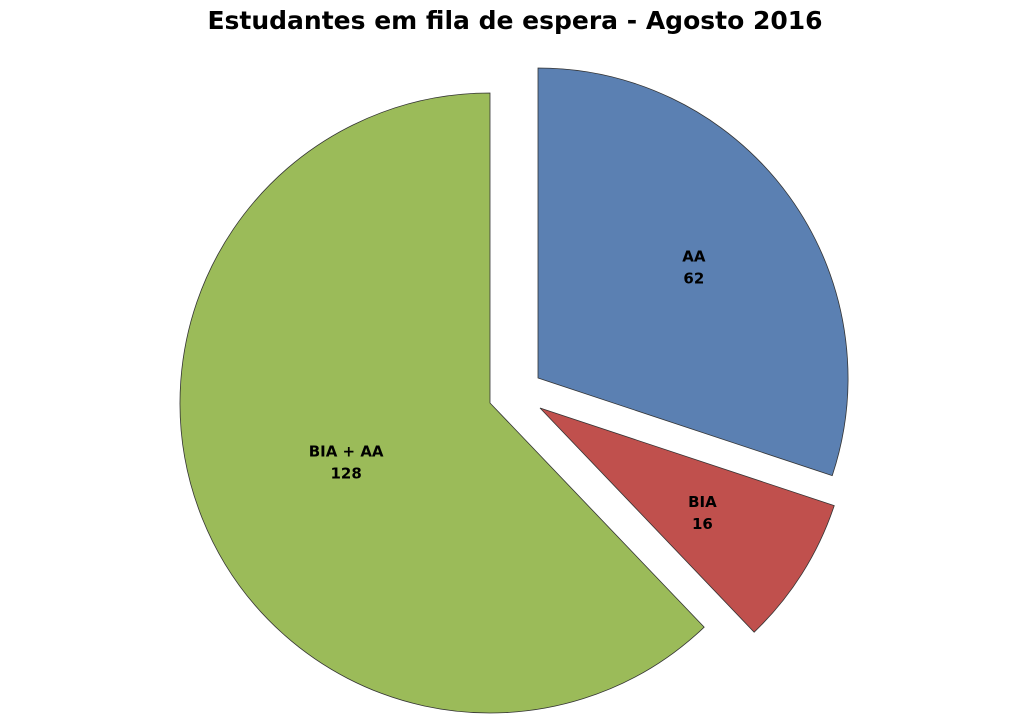 This screenshot has height=727, width=1030. I want to click on slice-label: AA, so click(694, 257).